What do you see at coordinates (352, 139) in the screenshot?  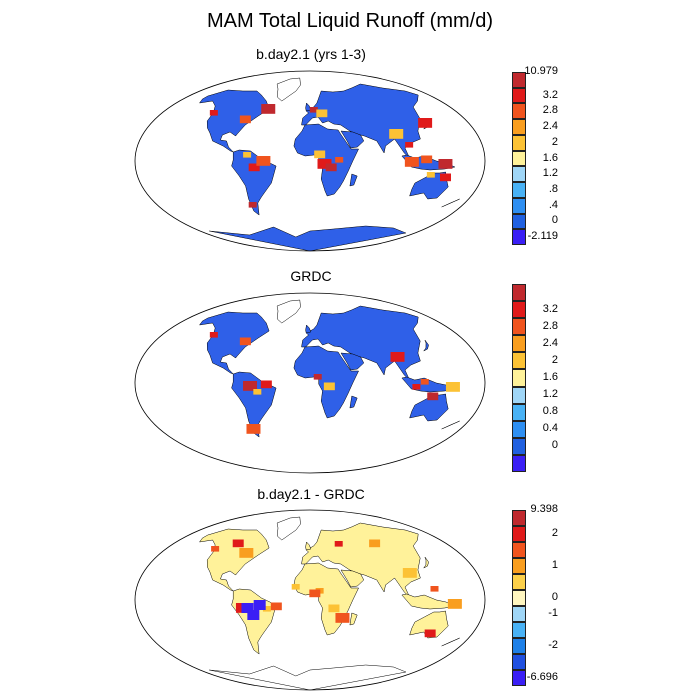 I see `landmass-arabia` at bounding box center [352, 139].